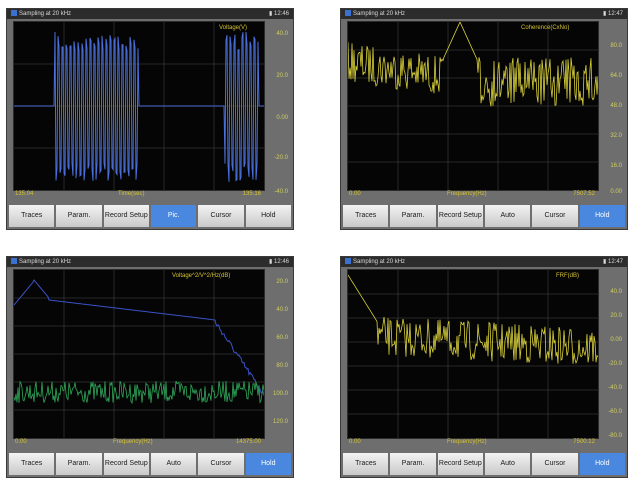  Describe the element at coordinates (616, 106) in the screenshot. I see `y-tick: 48.0` at that location.